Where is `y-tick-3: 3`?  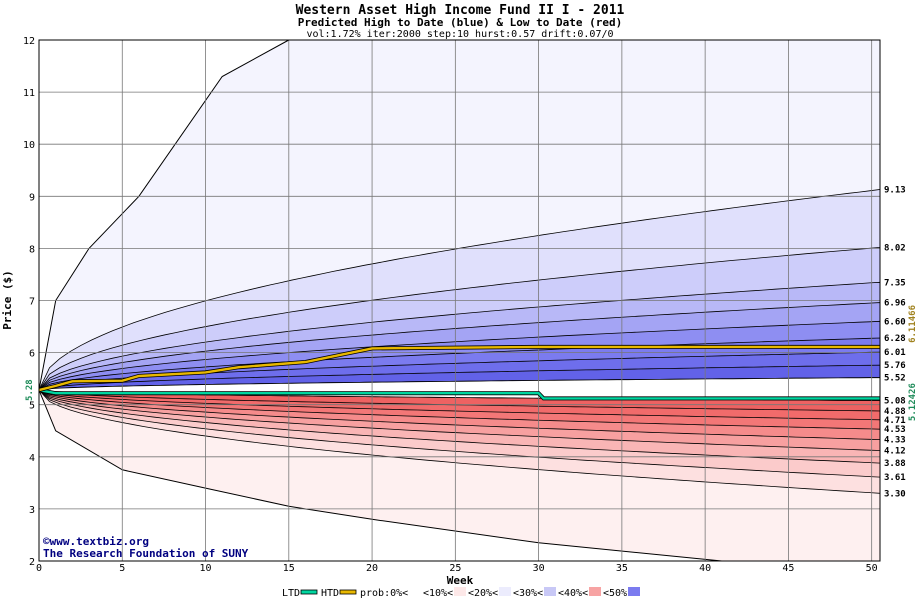
y-tick-3: 3 is located at coordinates (32, 510).